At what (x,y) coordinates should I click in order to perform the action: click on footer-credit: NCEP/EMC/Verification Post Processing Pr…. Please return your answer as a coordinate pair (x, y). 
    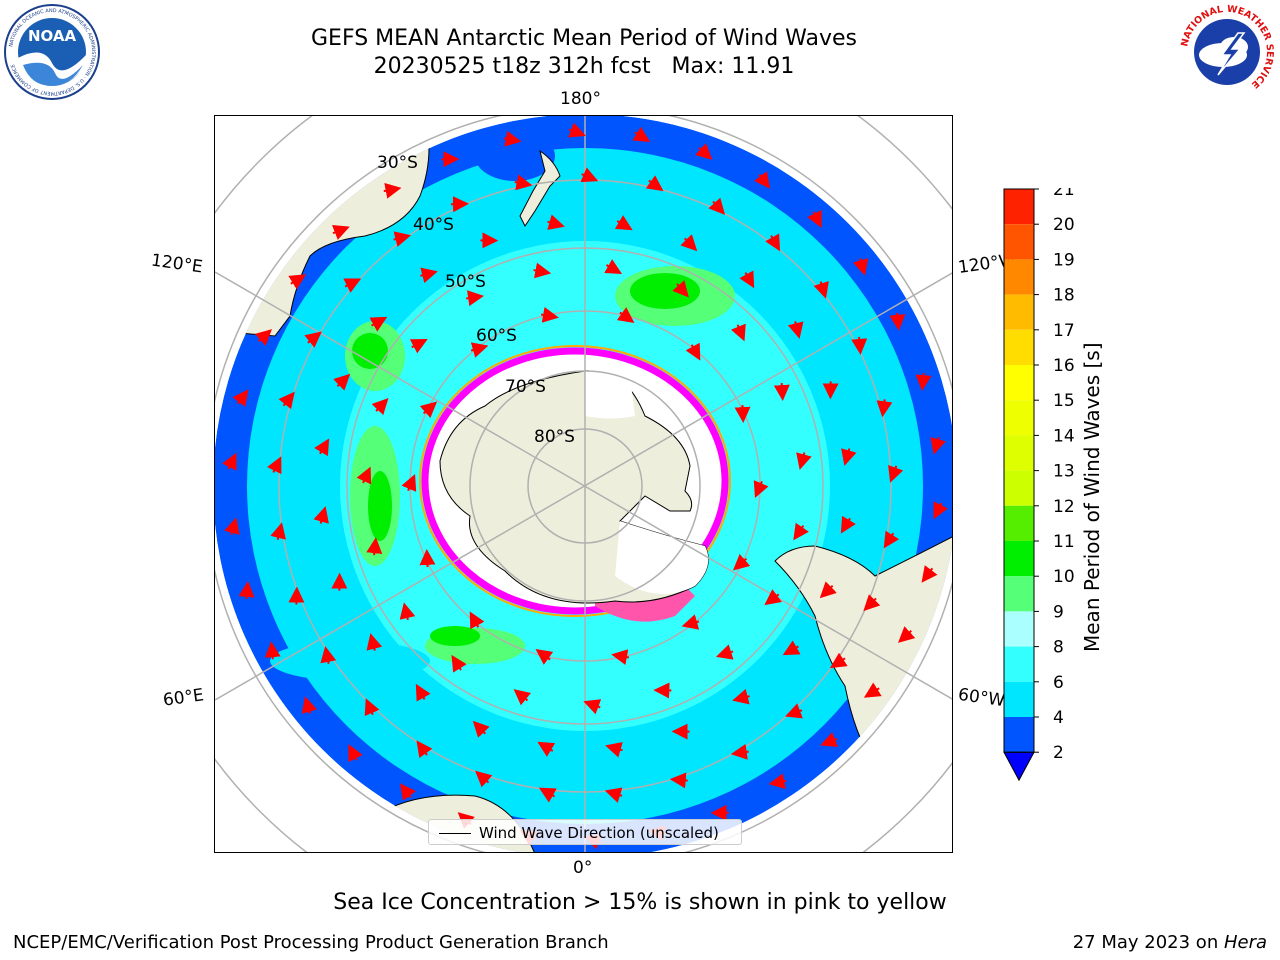
    Looking at the image, I should click on (311, 942).